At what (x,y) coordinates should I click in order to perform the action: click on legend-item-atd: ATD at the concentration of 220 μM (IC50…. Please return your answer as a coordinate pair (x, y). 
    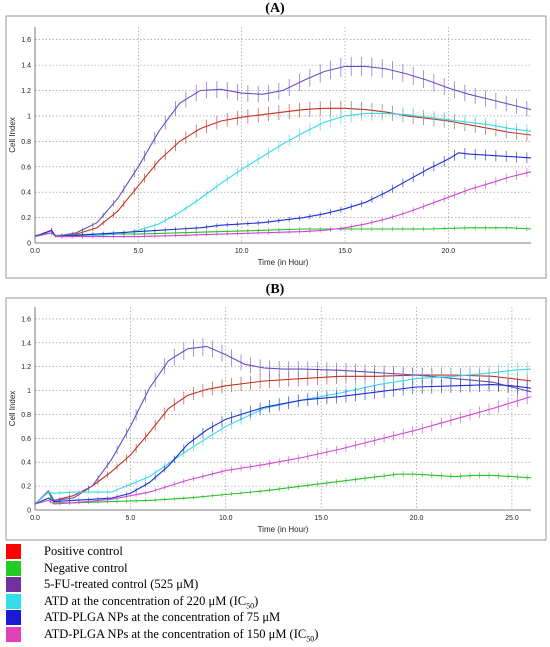
    Looking at the image, I should click on (276, 601).